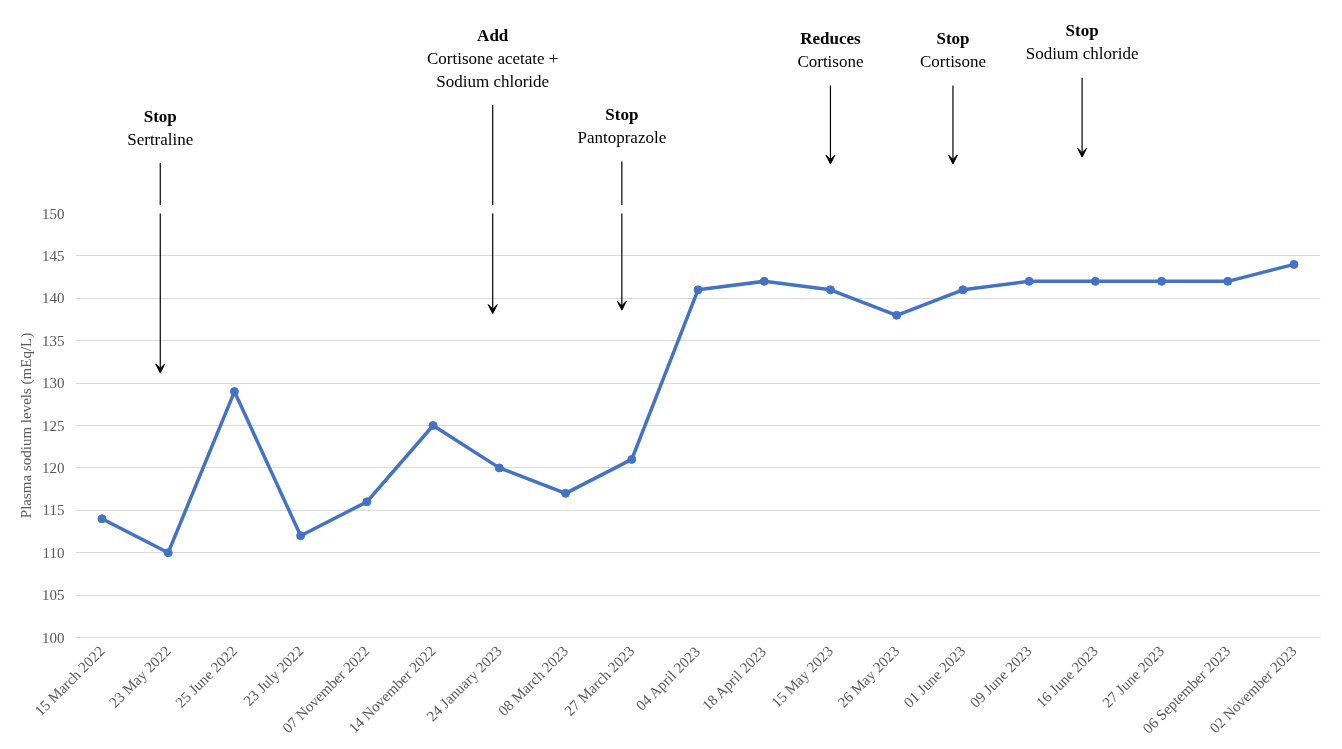  I want to click on y-tick-label: 105, so click(53, 595).